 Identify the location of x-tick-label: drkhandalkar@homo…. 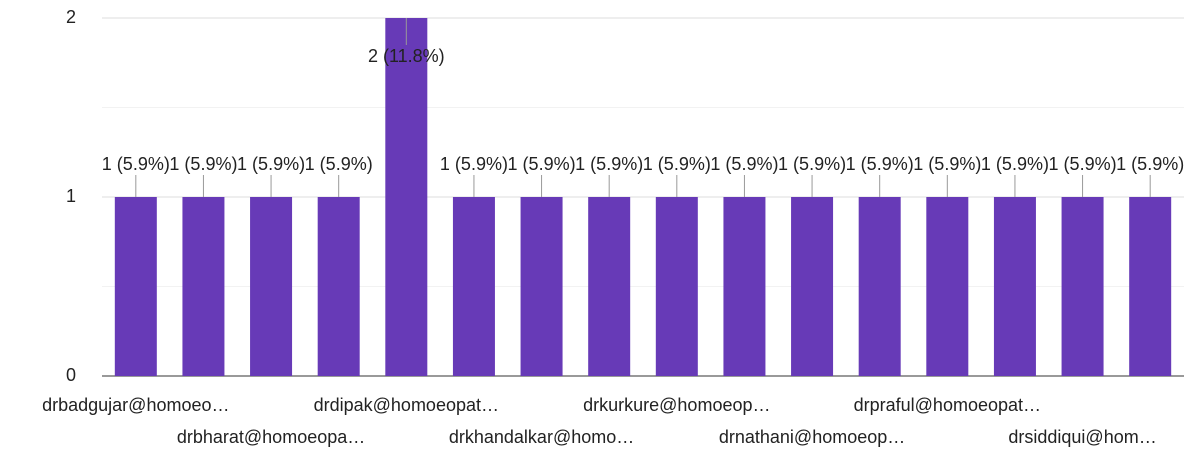
(541, 437).